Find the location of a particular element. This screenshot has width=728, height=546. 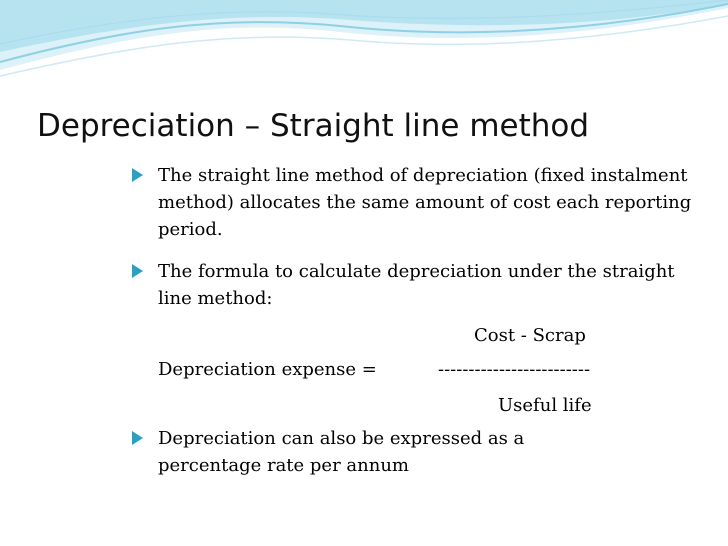

wave-band-mid is located at coordinates (364, 26).